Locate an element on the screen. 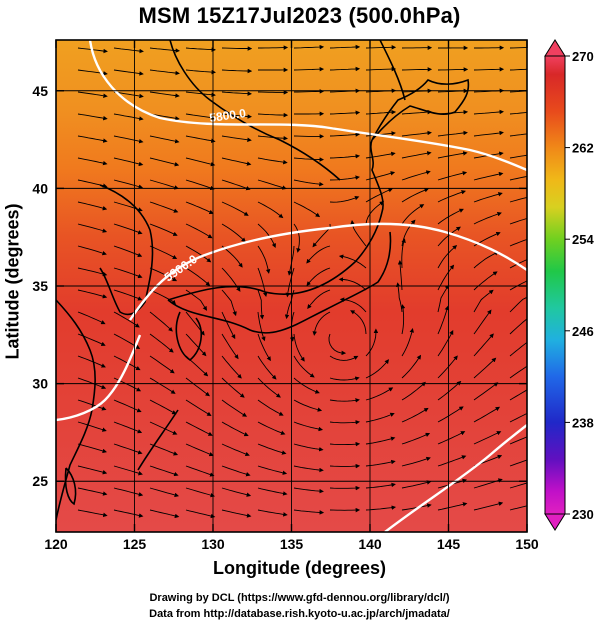 This screenshot has height=625, width=599. sakhalin-coastline is located at coordinates (392, 70).